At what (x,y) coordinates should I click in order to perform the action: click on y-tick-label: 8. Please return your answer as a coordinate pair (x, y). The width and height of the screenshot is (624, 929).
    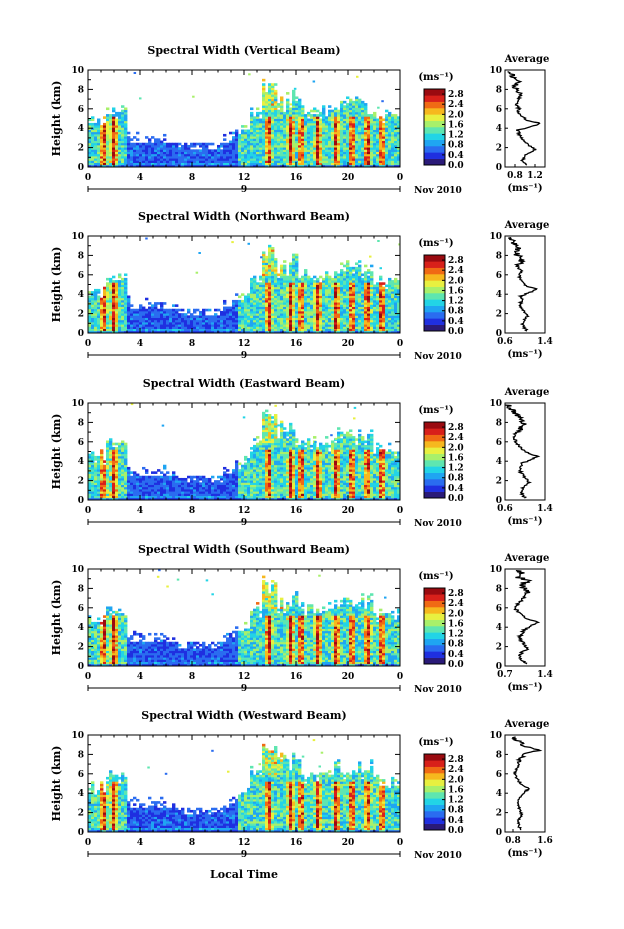
    Looking at the image, I should click on (81, 256).